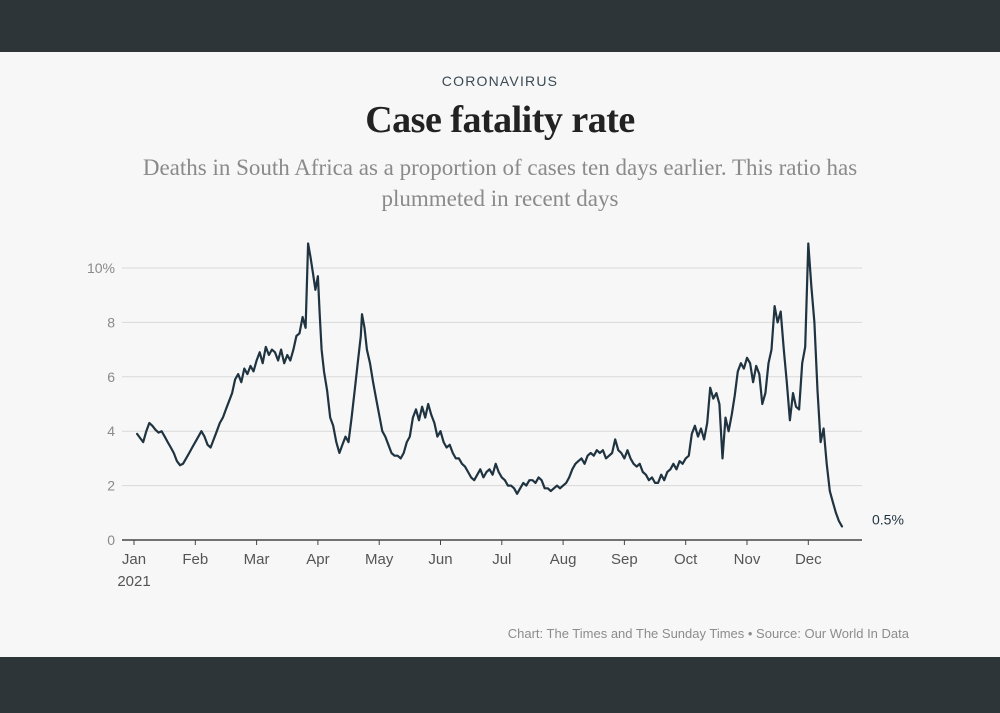  I want to click on top-frame, so click(500, 26).